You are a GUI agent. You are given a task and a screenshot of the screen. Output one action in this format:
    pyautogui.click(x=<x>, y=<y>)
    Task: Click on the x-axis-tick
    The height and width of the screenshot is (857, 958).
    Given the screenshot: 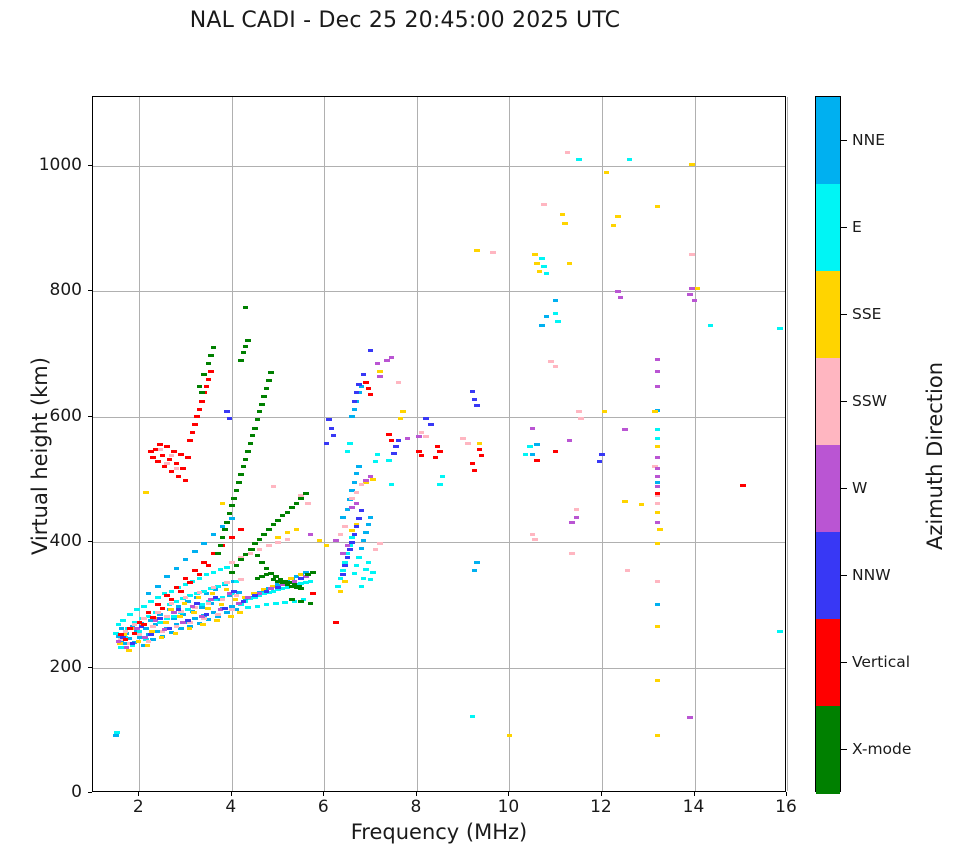 What is the action you would take?
    pyautogui.click(x=601, y=794)
    